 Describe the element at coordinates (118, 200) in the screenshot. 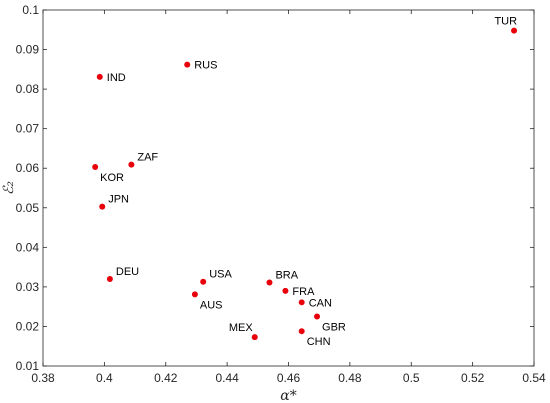

I see `point-label: JPN` at that location.